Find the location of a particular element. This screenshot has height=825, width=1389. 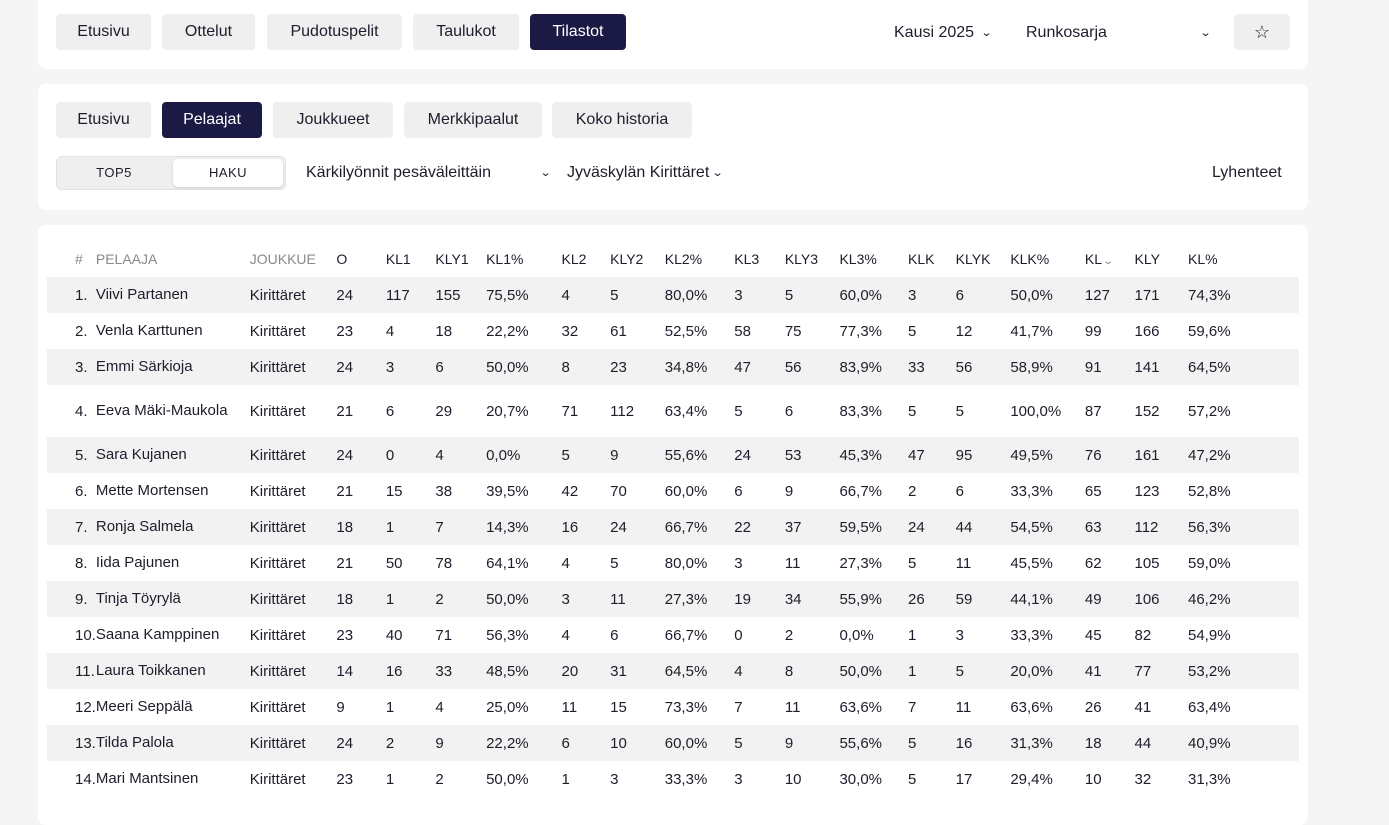

cell-player: Meeri Seppälä is located at coordinates (144, 706).